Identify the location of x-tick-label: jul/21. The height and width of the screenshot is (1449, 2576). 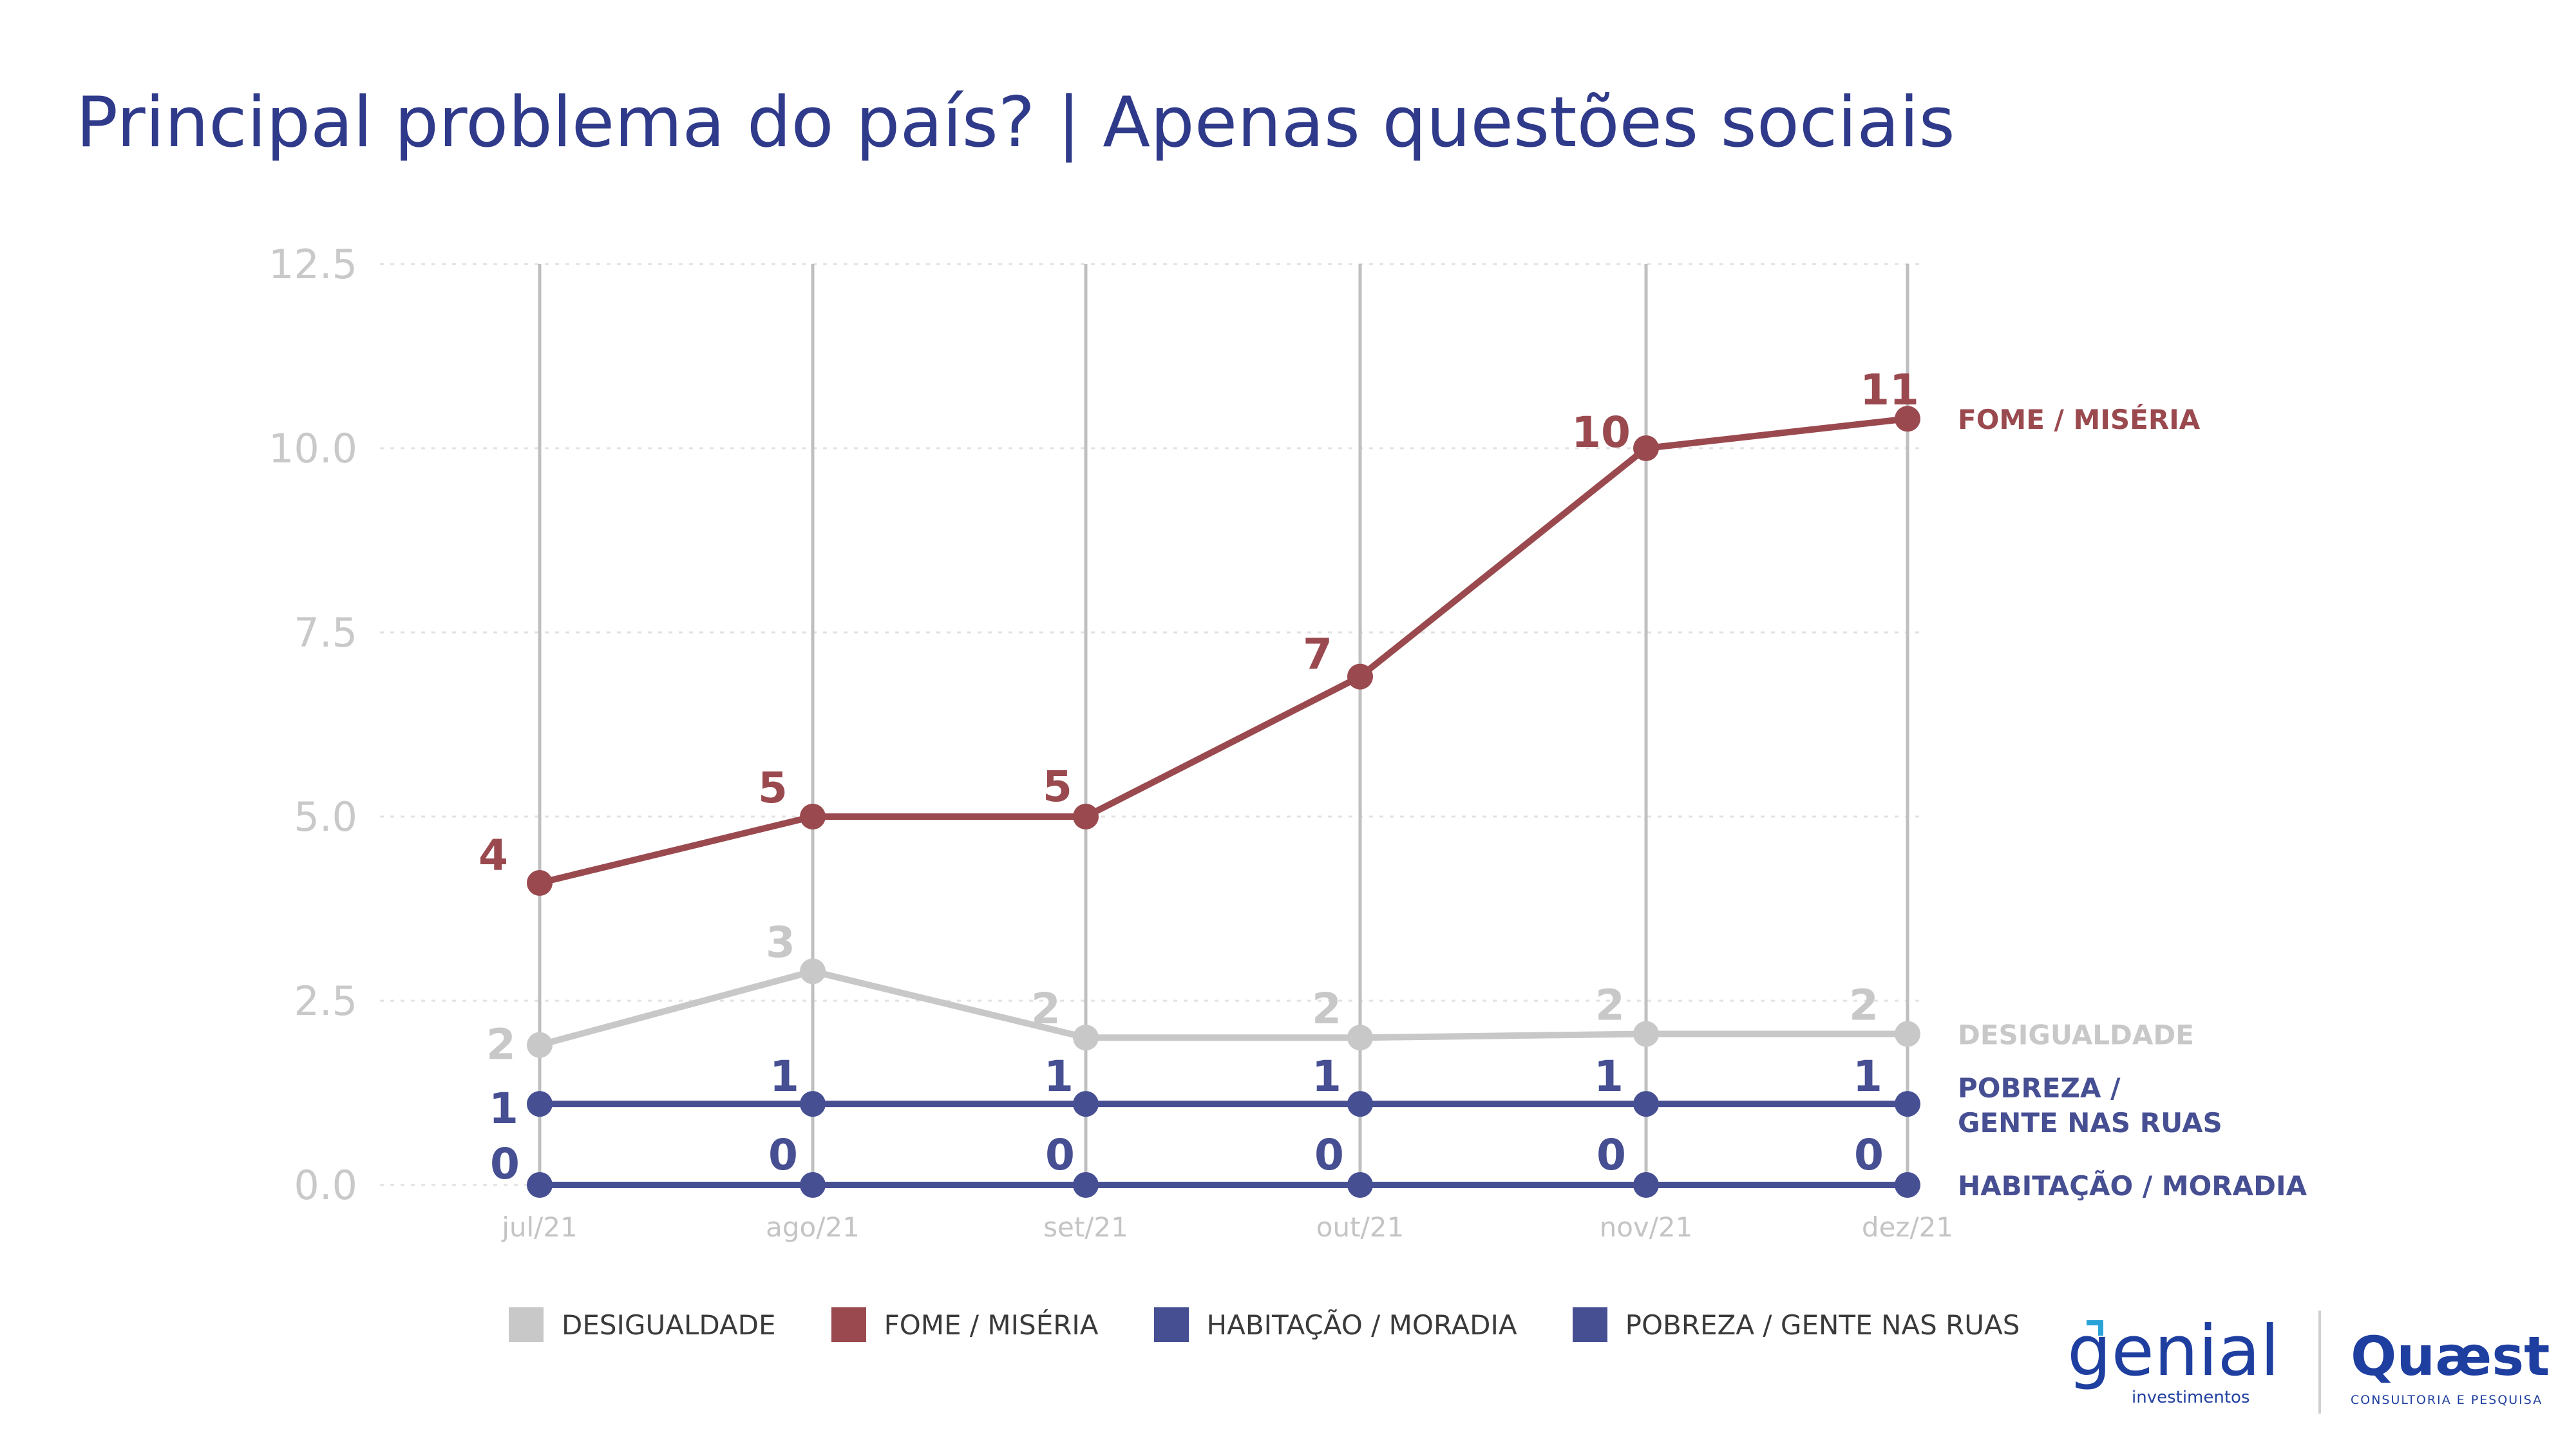
(539, 1227).